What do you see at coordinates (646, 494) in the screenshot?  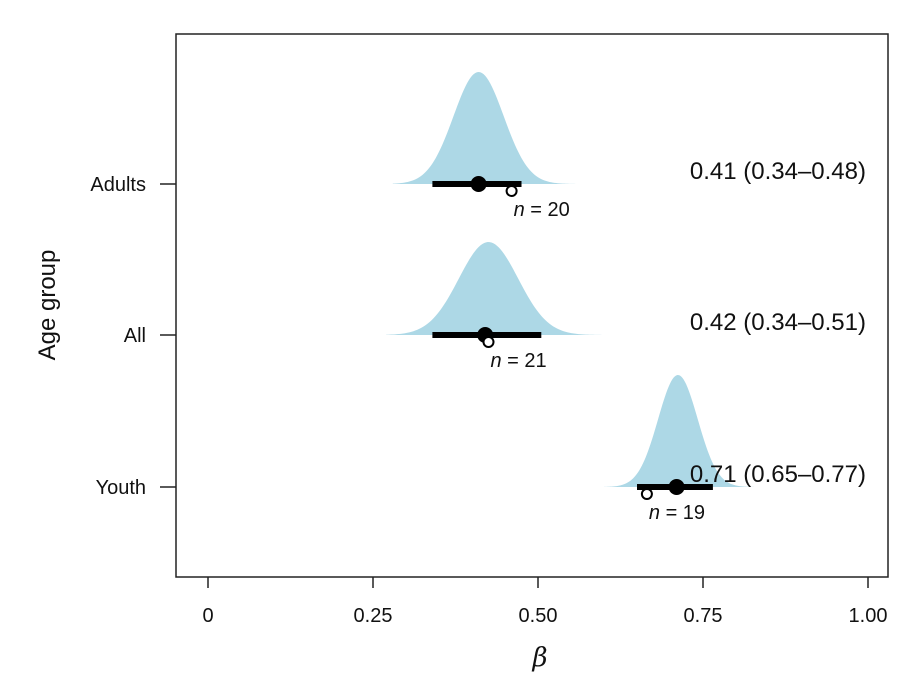 I see `open-point-youth` at bounding box center [646, 494].